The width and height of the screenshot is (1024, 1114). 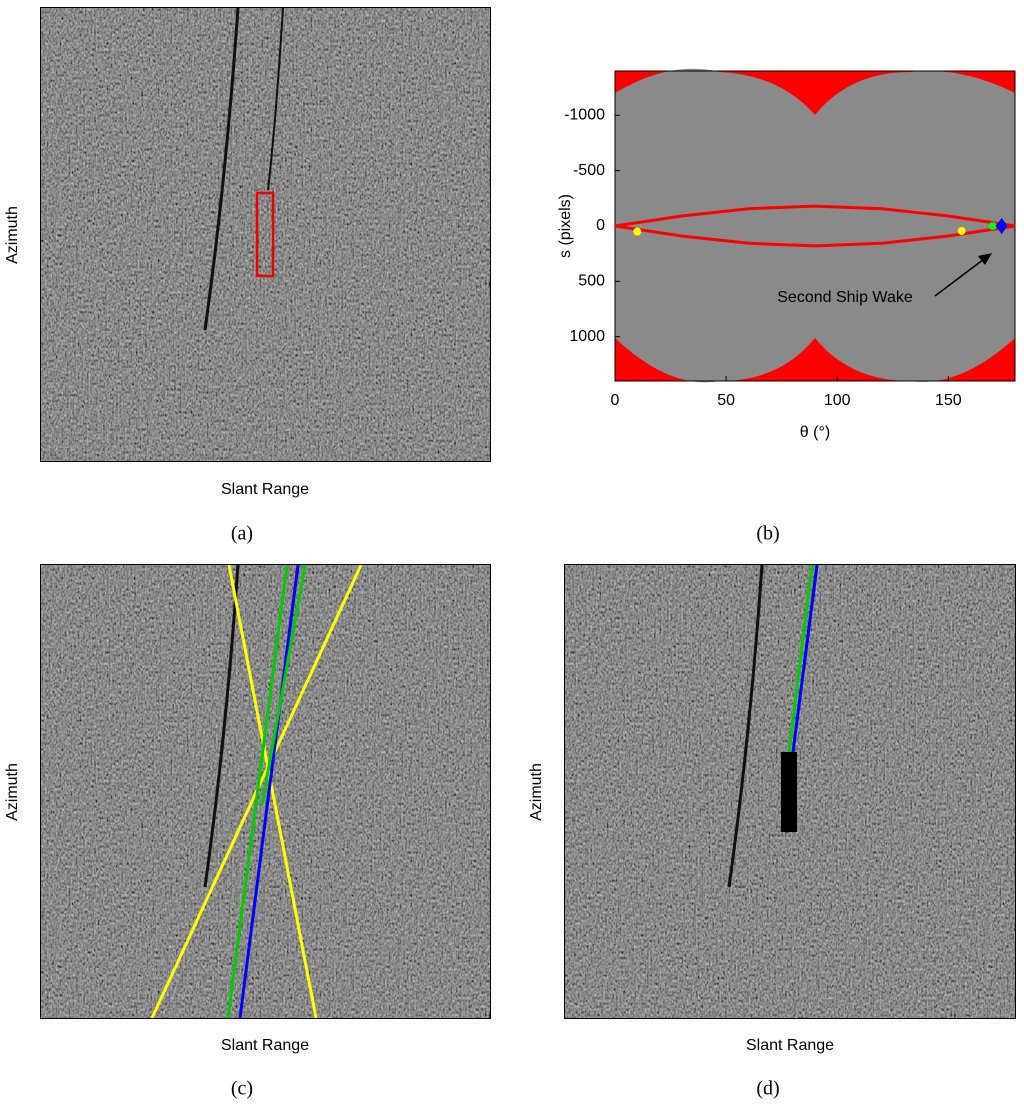 I want to click on x-tick-label: 100, so click(x=837, y=400).